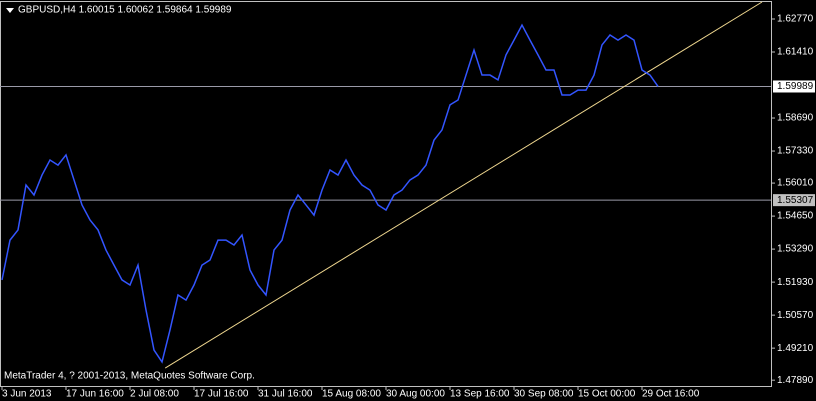  What do you see at coordinates (221, 394) in the screenshot?
I see `x-tick-label: 17 Jul 16:00` at bounding box center [221, 394].